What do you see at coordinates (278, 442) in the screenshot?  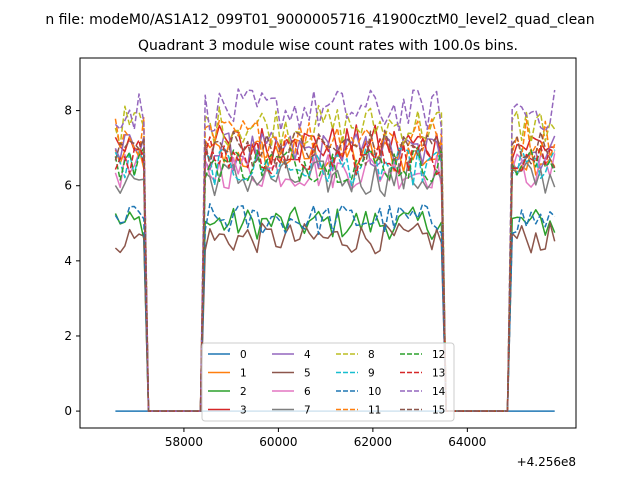 I see `x-tick-label: 60000` at bounding box center [278, 442].